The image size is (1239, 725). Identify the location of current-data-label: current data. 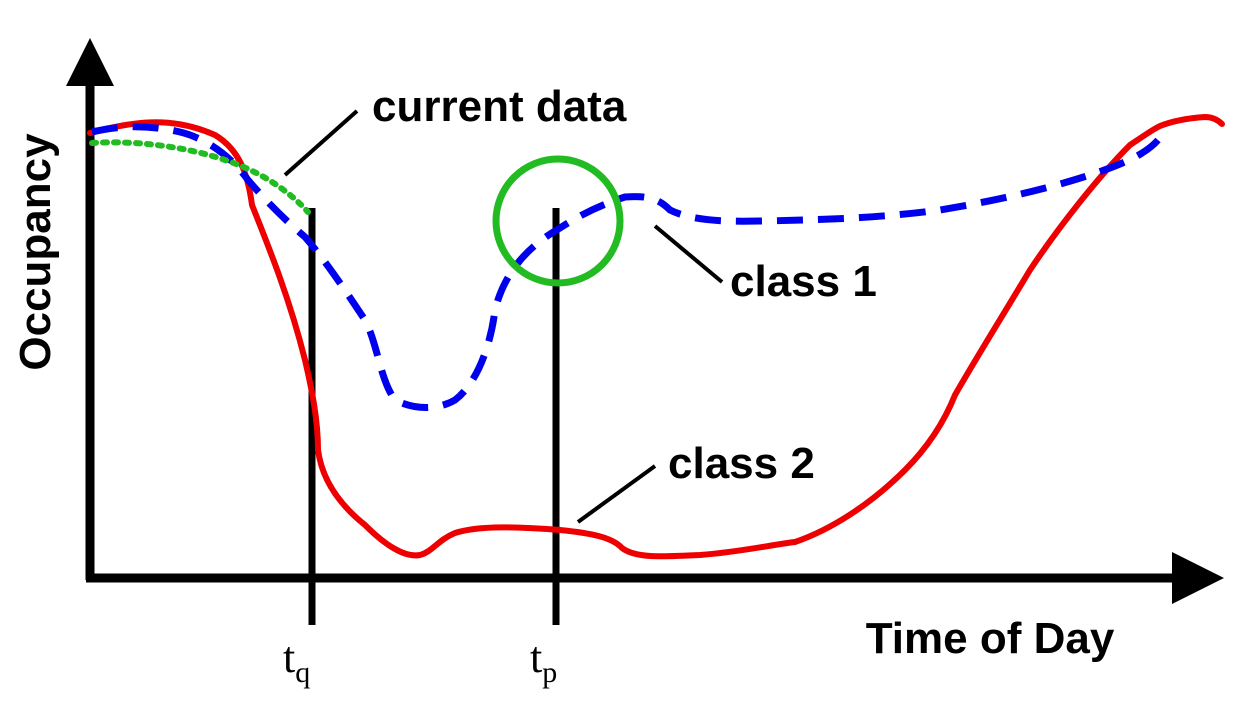
(499, 106).